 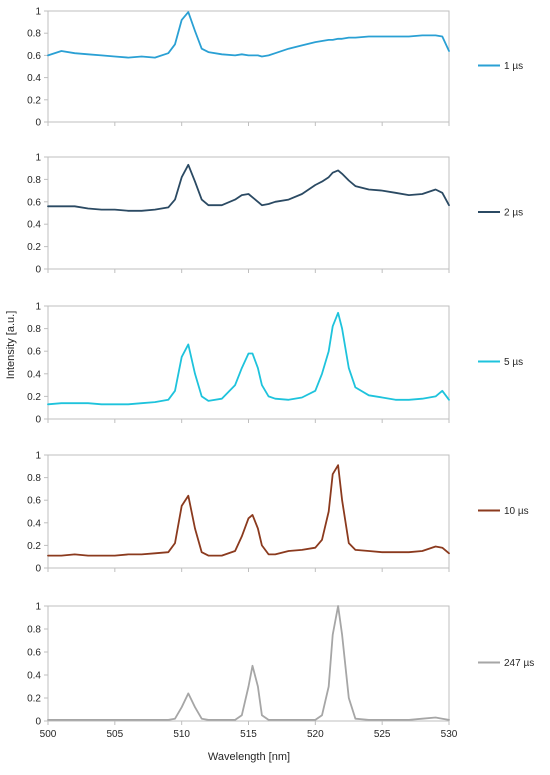 I want to click on panel-1: 0 0.2 0.4 0.6 0.8 1 1 µs, so click(x=275, y=68).